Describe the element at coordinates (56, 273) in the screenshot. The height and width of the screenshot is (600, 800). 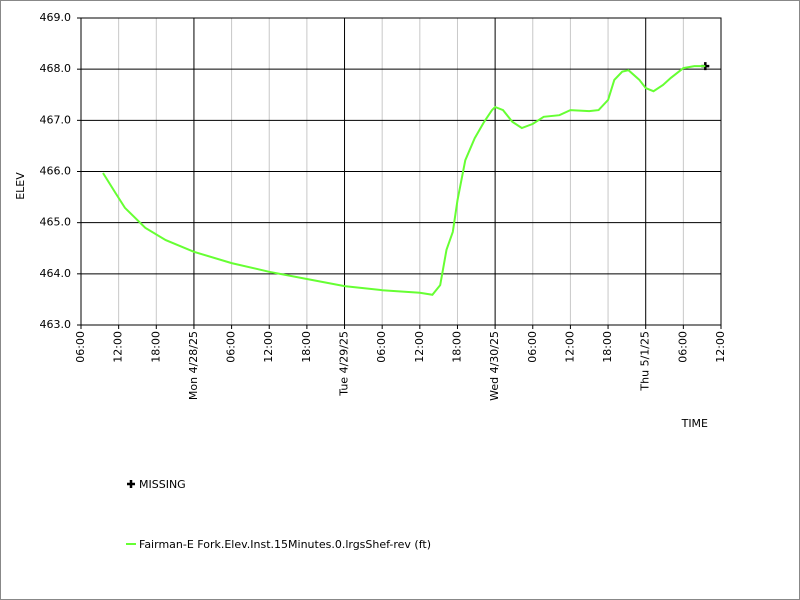
I see `y-tick-label: 464.0` at that location.